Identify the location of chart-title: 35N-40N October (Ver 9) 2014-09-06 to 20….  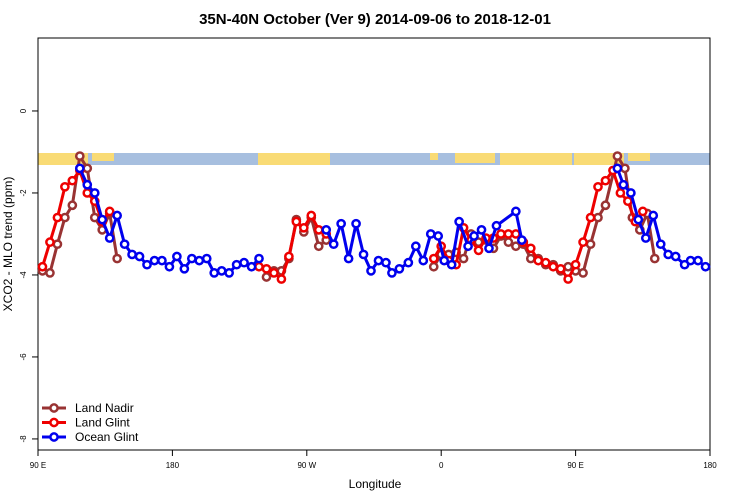
(375, 19).